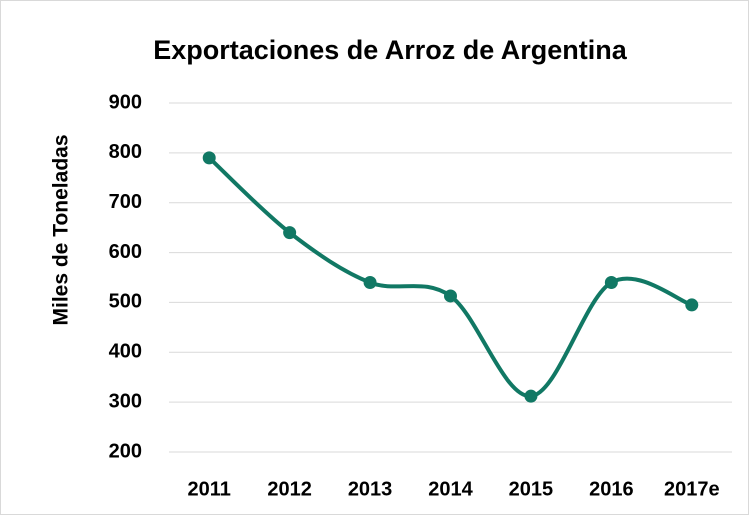  Describe the element at coordinates (692, 489) in the screenshot. I see `x-tick-label: 2017e` at that location.